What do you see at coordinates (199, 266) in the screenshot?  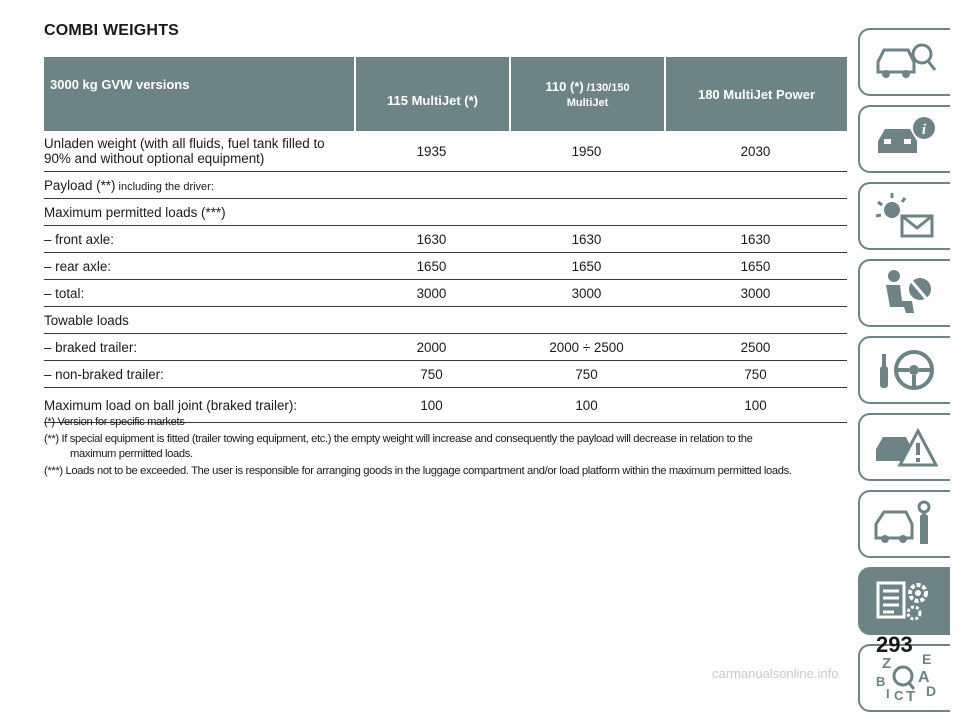 I see `row-label: – rear axle:` at bounding box center [199, 266].